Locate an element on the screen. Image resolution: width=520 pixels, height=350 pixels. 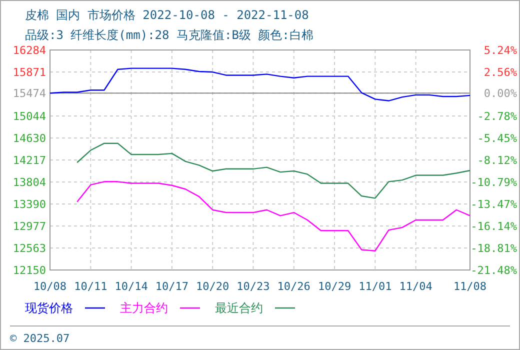
y2-tick-label: -21.48% is located at coordinates (494, 270).